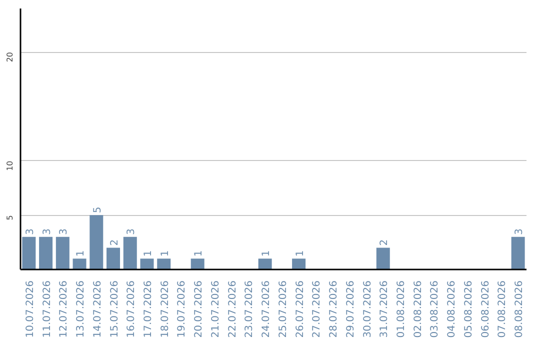 The width and height of the screenshot is (540, 340). What do you see at coordinates (114, 309) in the screenshot?
I see `x-tick-label: 15.07.2026` at bounding box center [114, 309].